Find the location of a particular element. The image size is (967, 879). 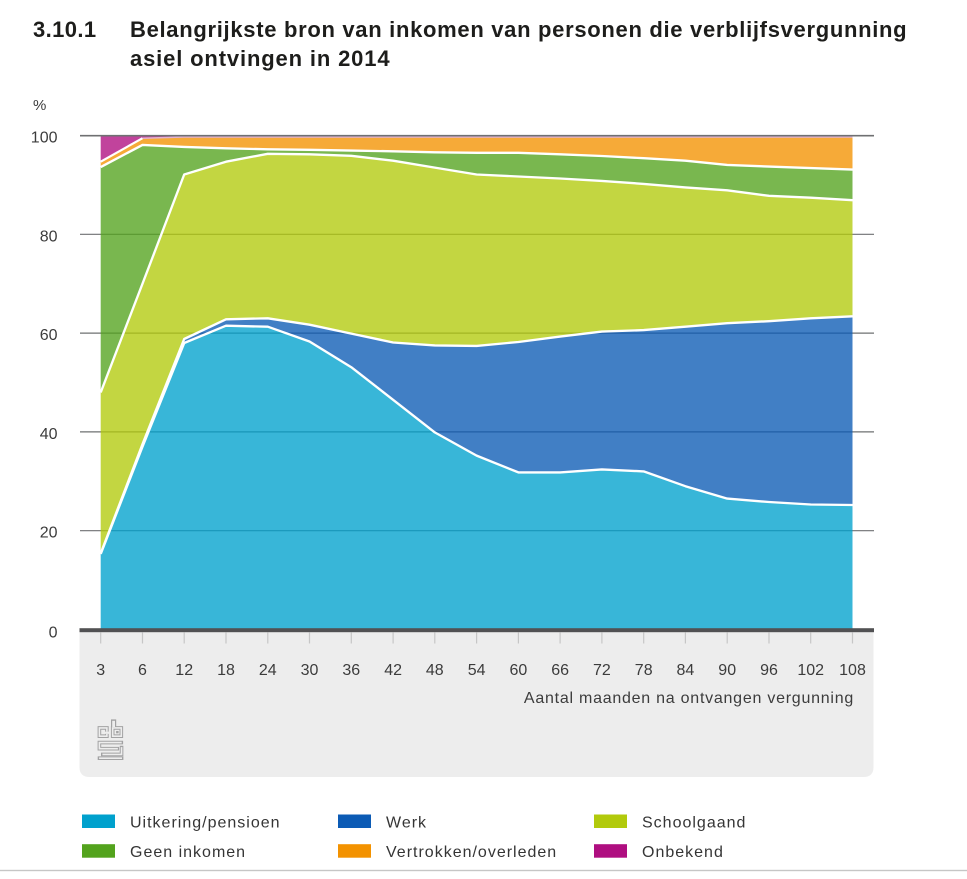

svg-text: 0 is located at coordinates (53, 633).